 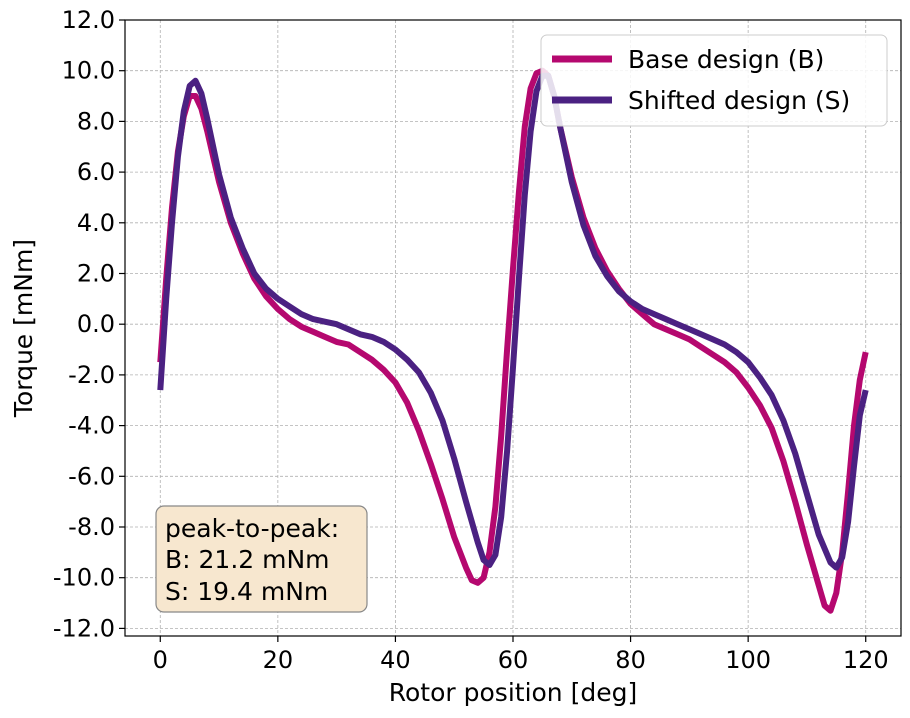 What do you see at coordinates (866, 660) in the screenshot?
I see `x-tick-label: 120` at bounding box center [866, 660].